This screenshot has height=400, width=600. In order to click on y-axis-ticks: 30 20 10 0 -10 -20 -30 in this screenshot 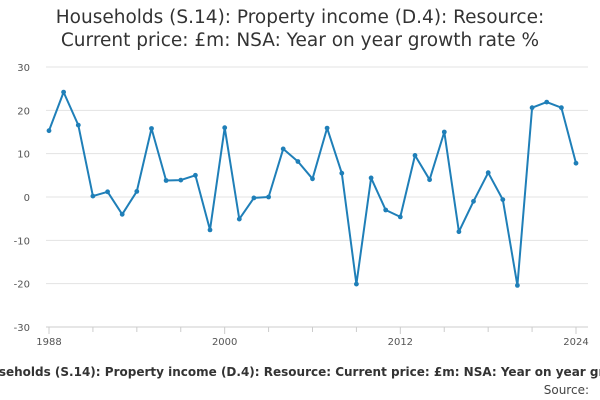, I will do `click(22, 198)`.